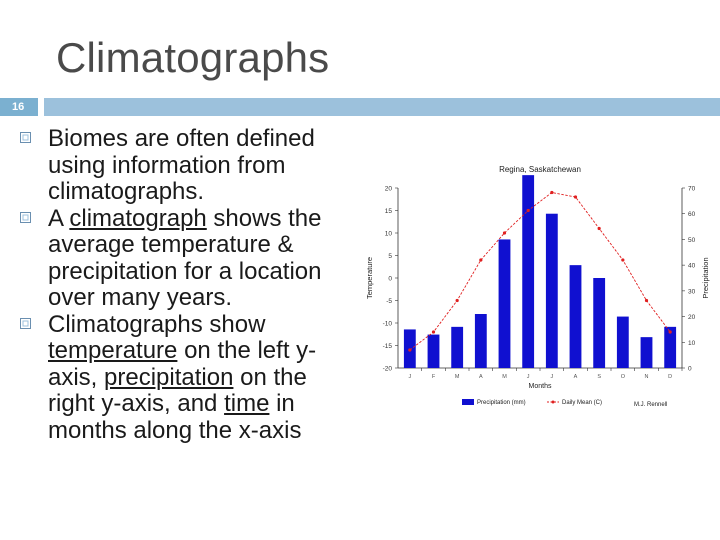 The width and height of the screenshot is (720, 540). I want to click on accent-bar, so click(382, 107).